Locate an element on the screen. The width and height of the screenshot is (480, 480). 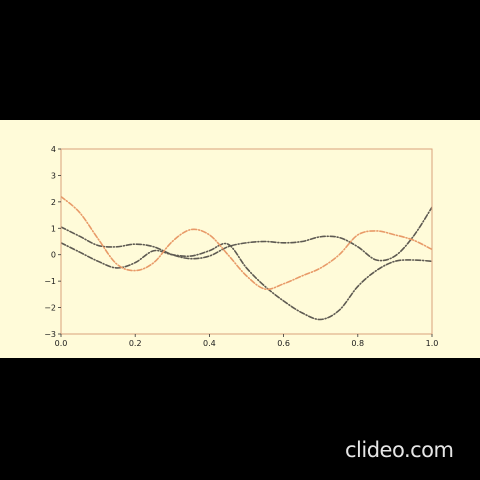
y-tick-label: −3 is located at coordinates (50, 334).